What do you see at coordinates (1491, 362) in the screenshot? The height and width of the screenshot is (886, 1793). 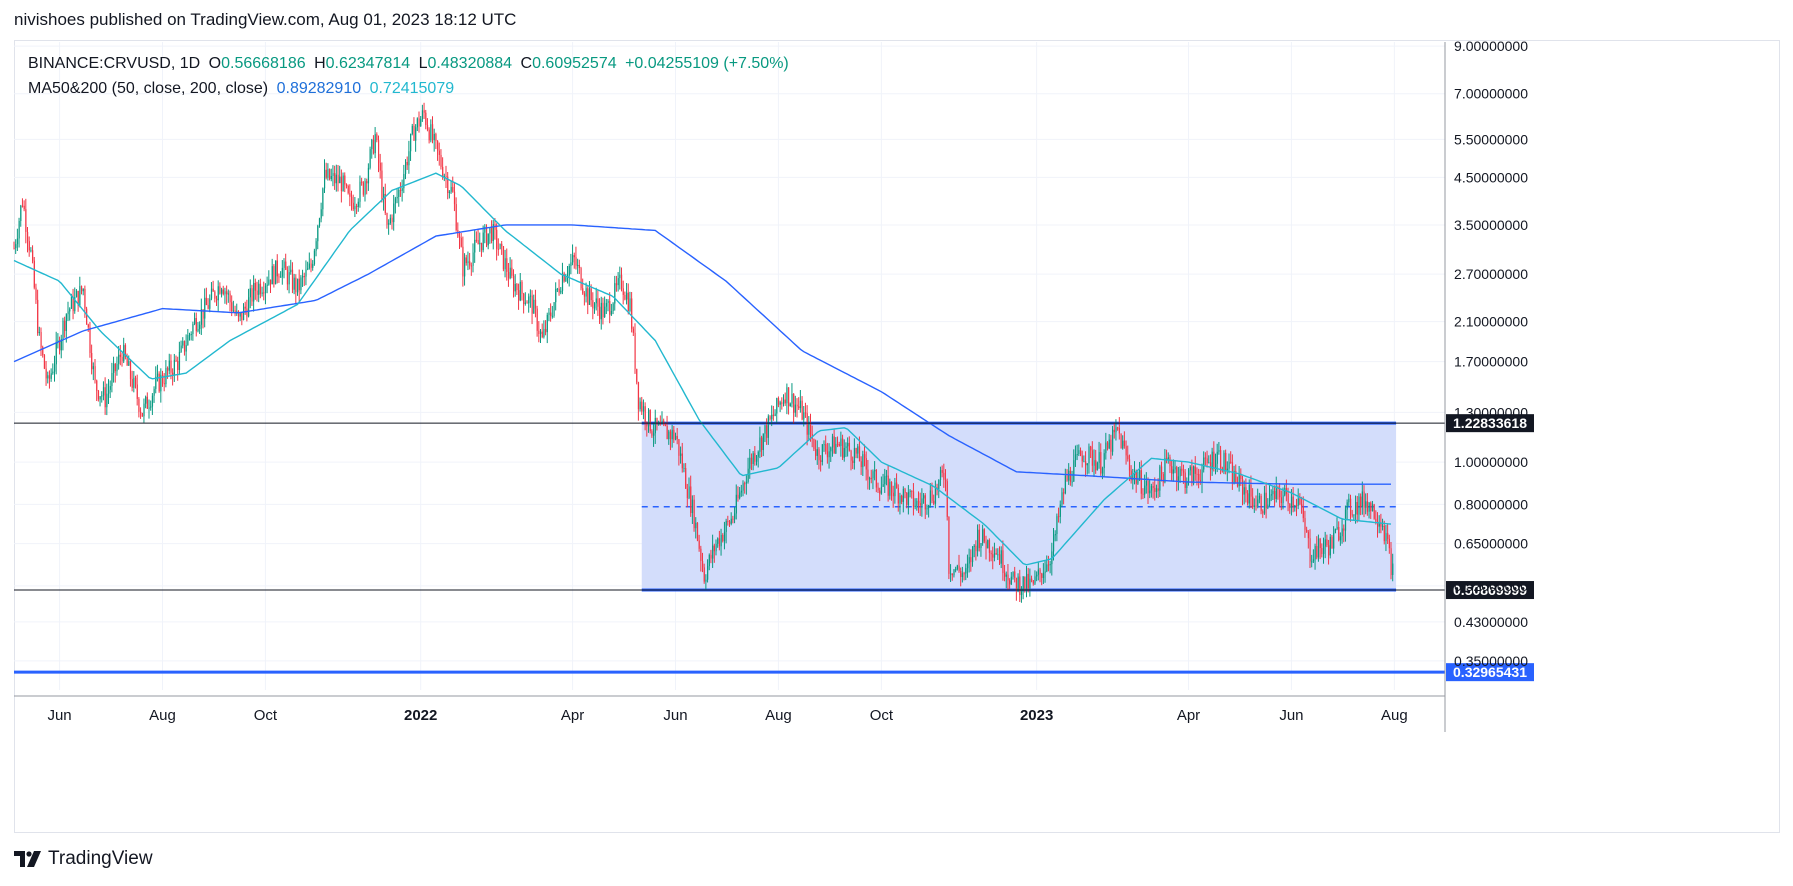 I see `y-tick-label: 1.70000000` at bounding box center [1491, 362].